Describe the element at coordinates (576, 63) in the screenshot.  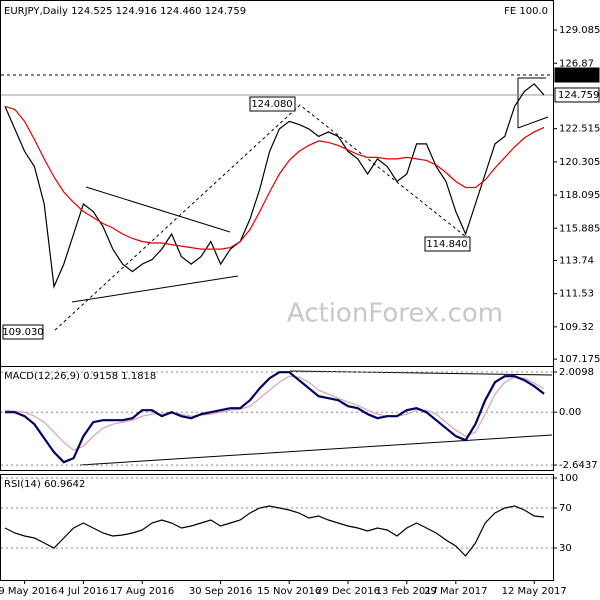
I see `y-tick-label: 126.87` at that location.